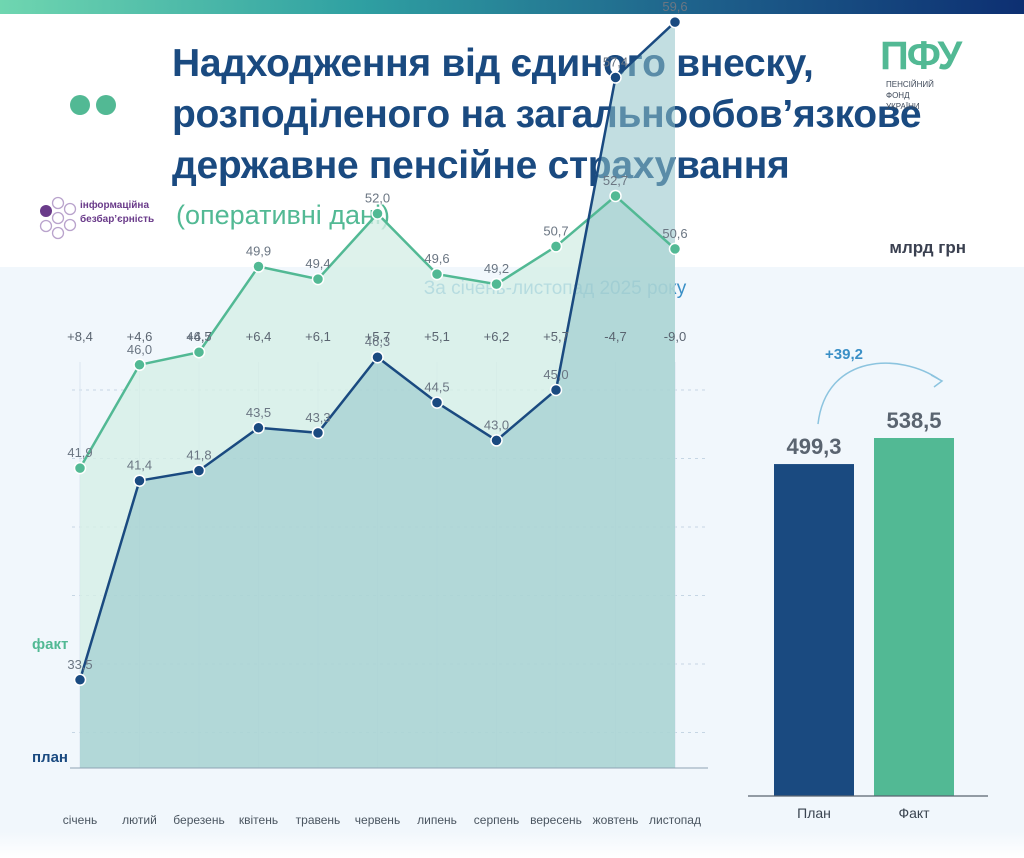  I want to click on difference-label: +8,4, so click(80, 336).